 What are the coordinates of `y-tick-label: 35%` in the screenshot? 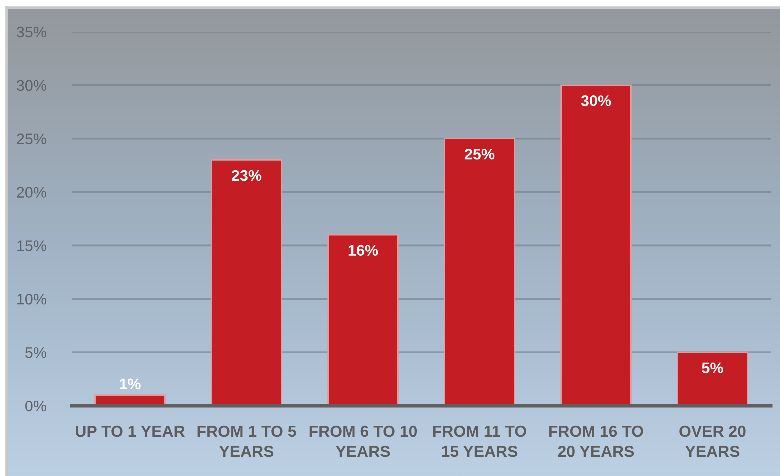 It's located at (31, 32).